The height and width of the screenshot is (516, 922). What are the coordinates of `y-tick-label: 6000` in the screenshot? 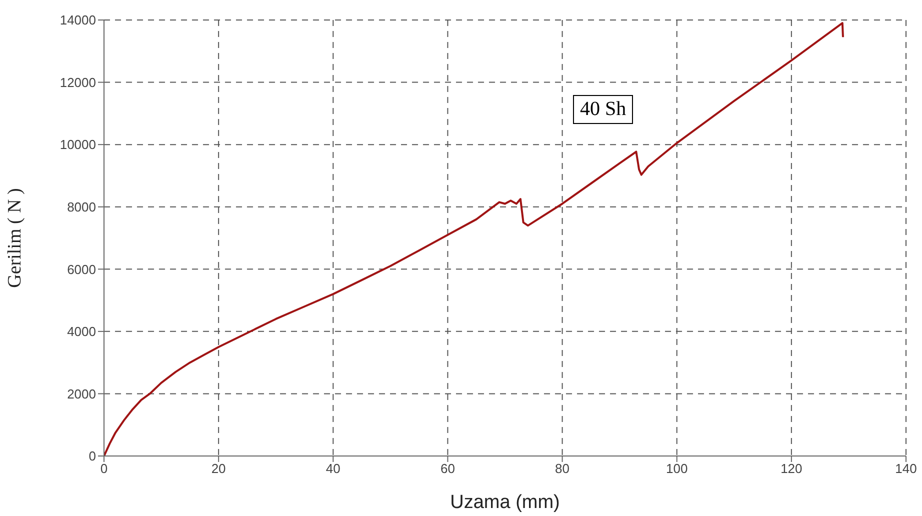 It's located at (81, 269).